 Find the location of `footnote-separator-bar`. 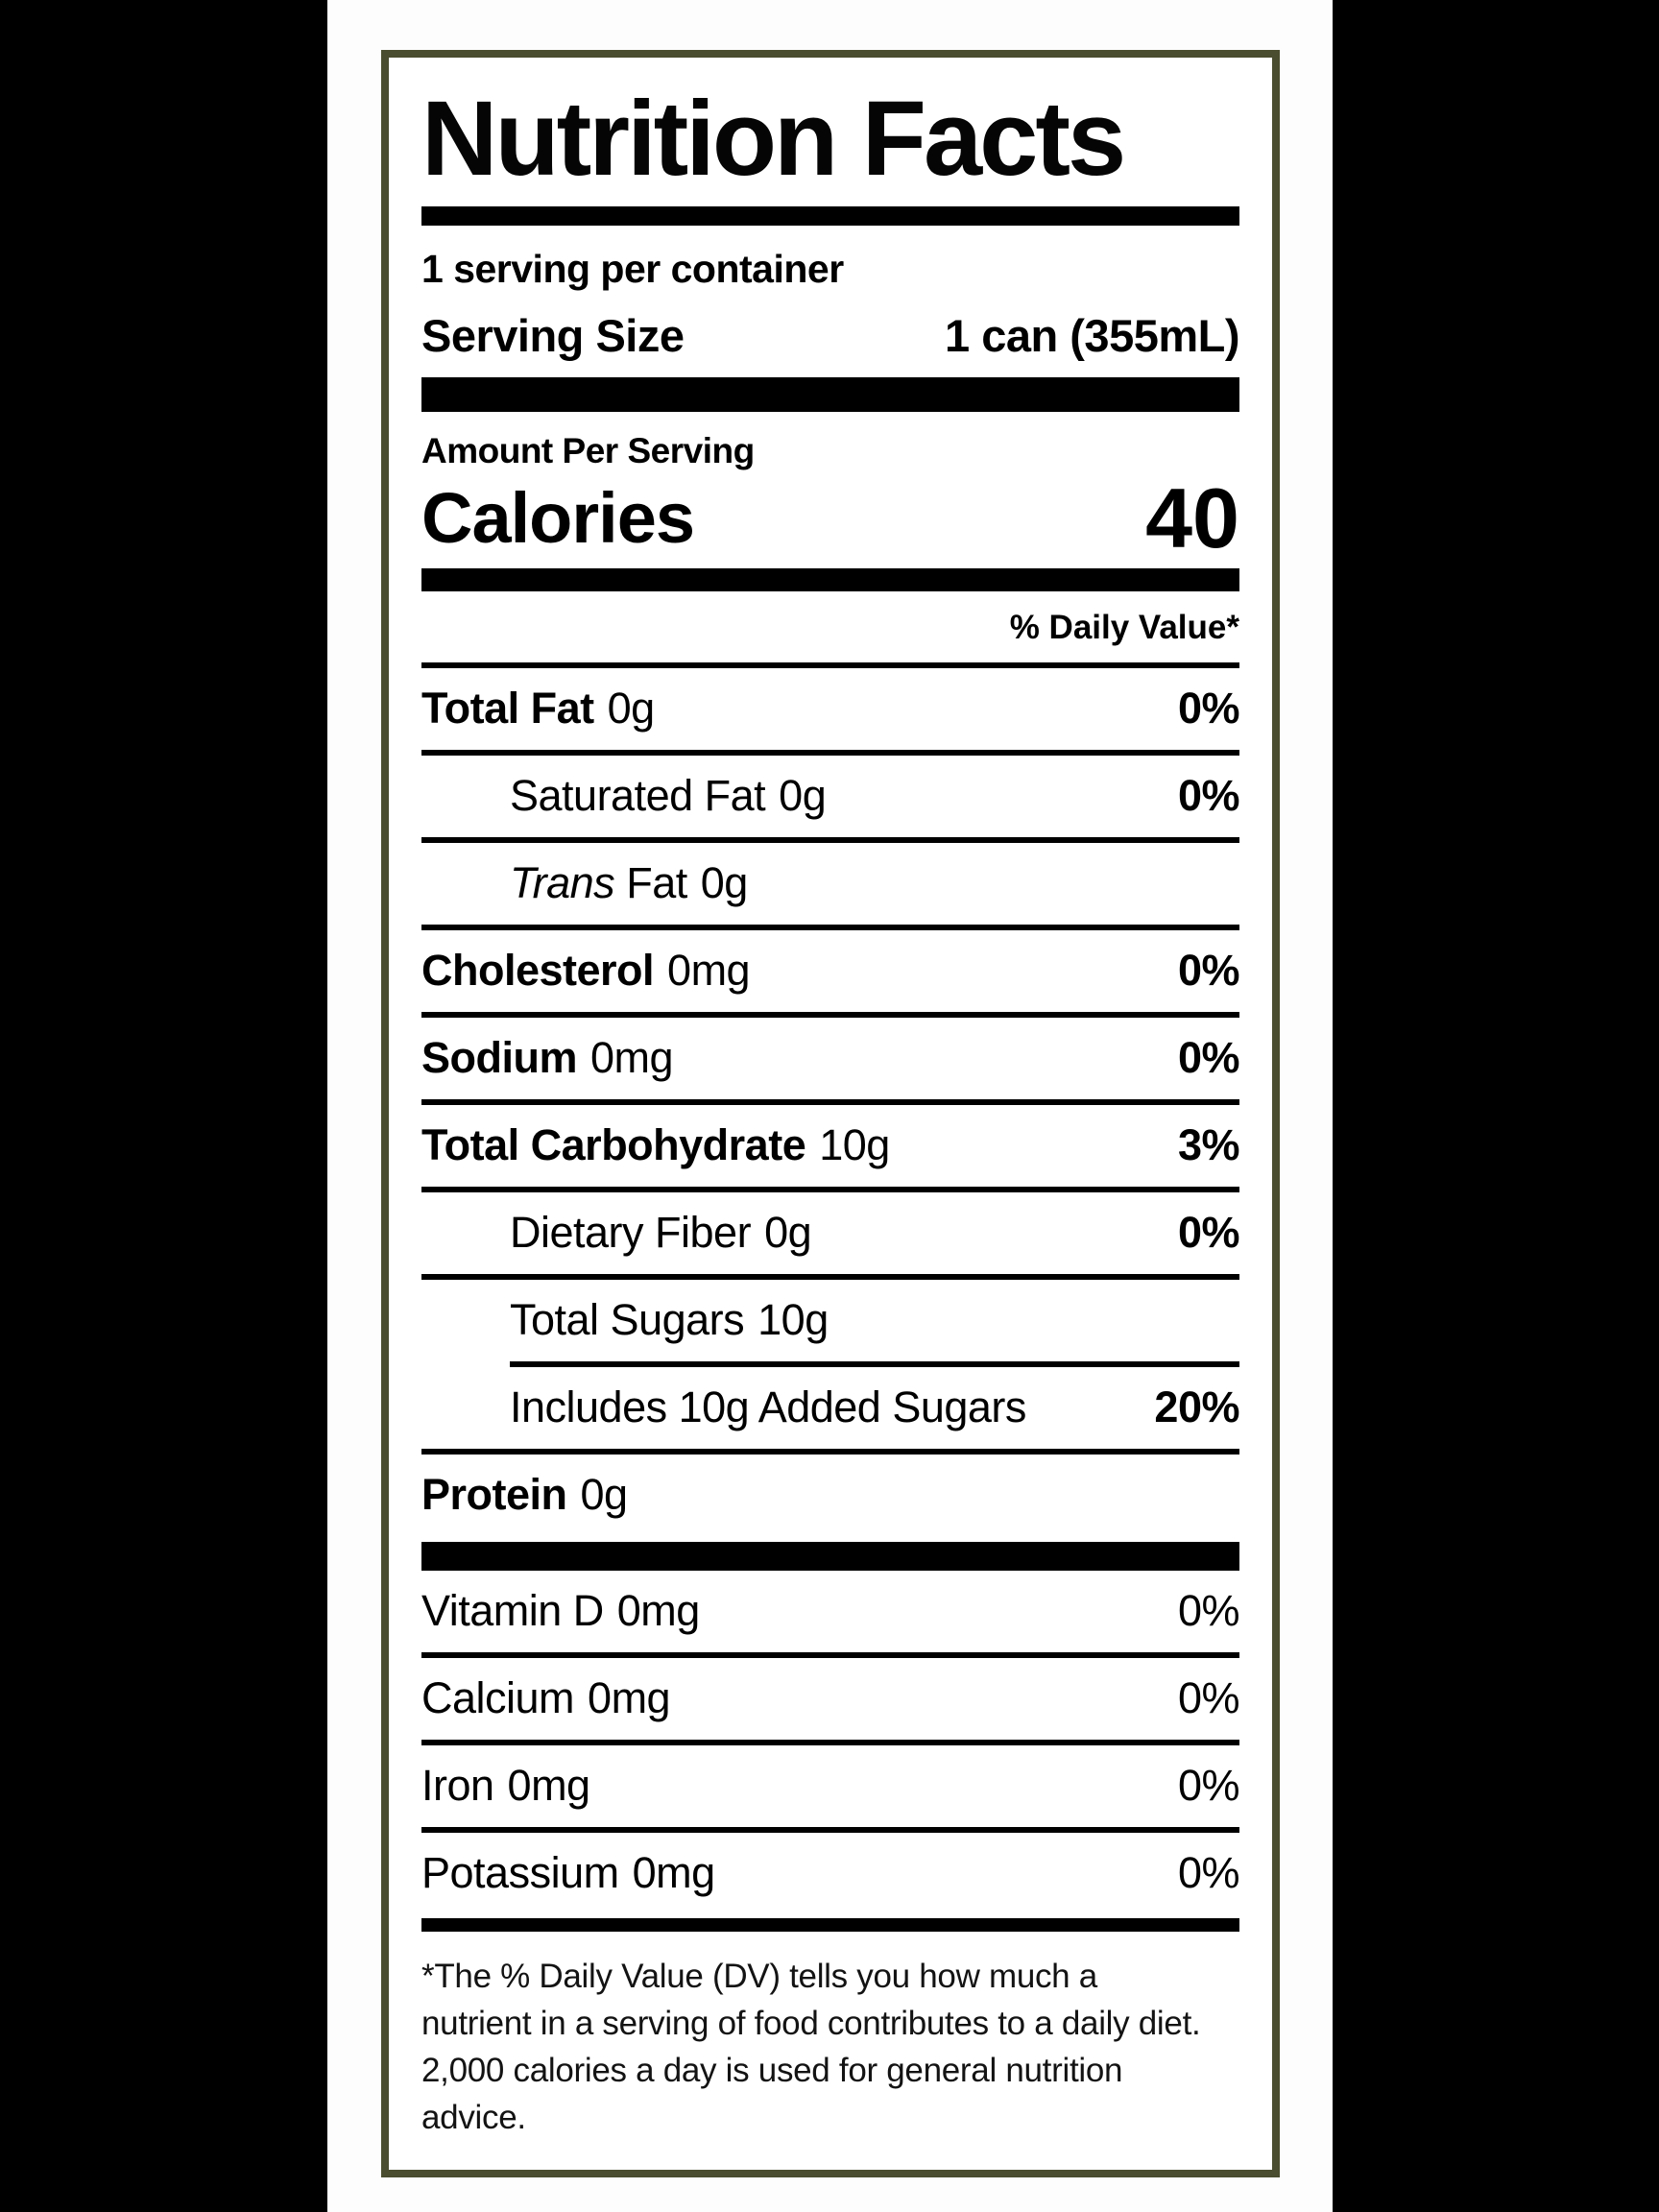

footnote-separator-bar is located at coordinates (830, 1925).